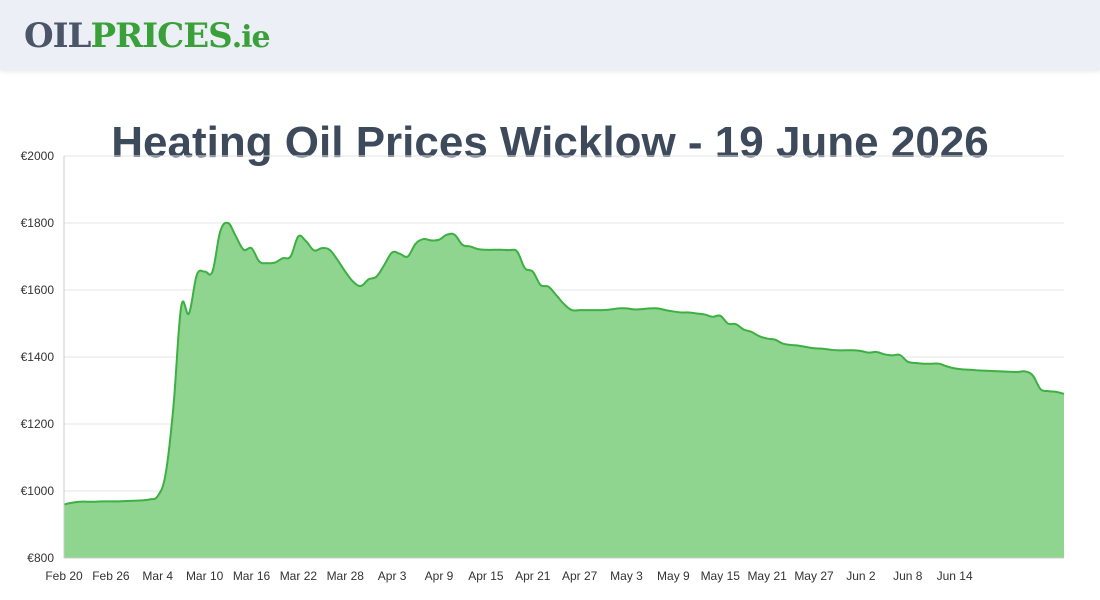 This screenshot has height=600, width=1100. Describe the element at coordinates (161, 36) in the screenshot. I see `logo-text-prices: PRICES` at that location.